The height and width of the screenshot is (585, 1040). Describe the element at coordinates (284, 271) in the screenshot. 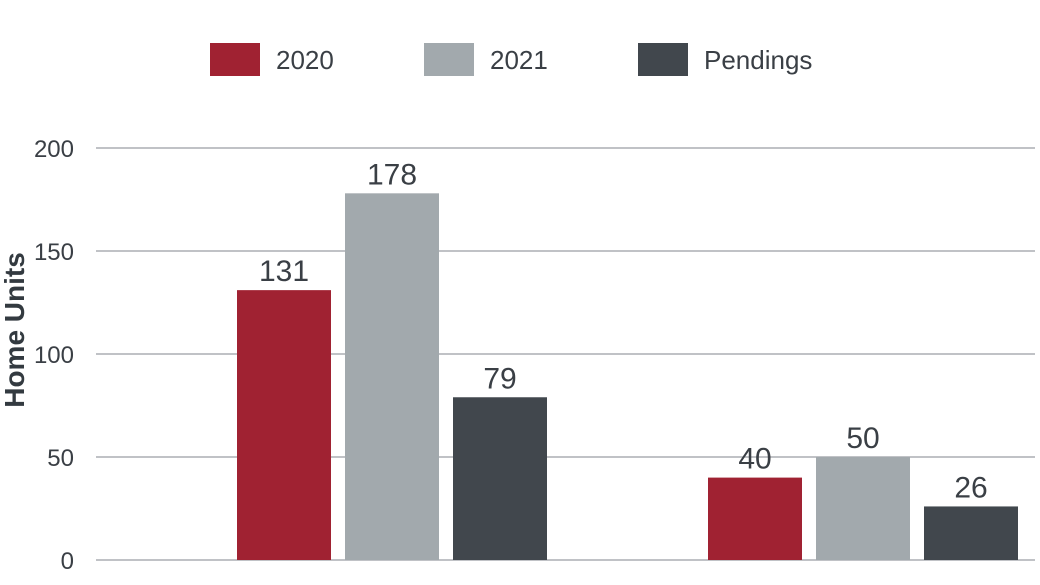

I see `data-label: 131` at that location.